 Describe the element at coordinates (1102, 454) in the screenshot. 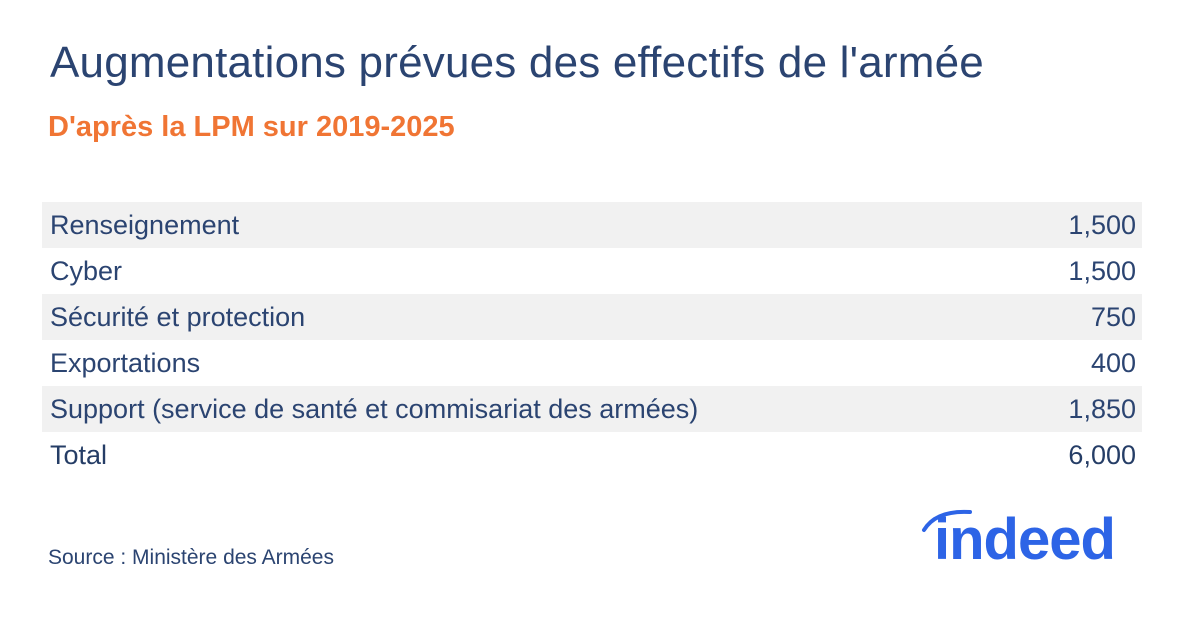

I see `total-value: 6,000` at that location.